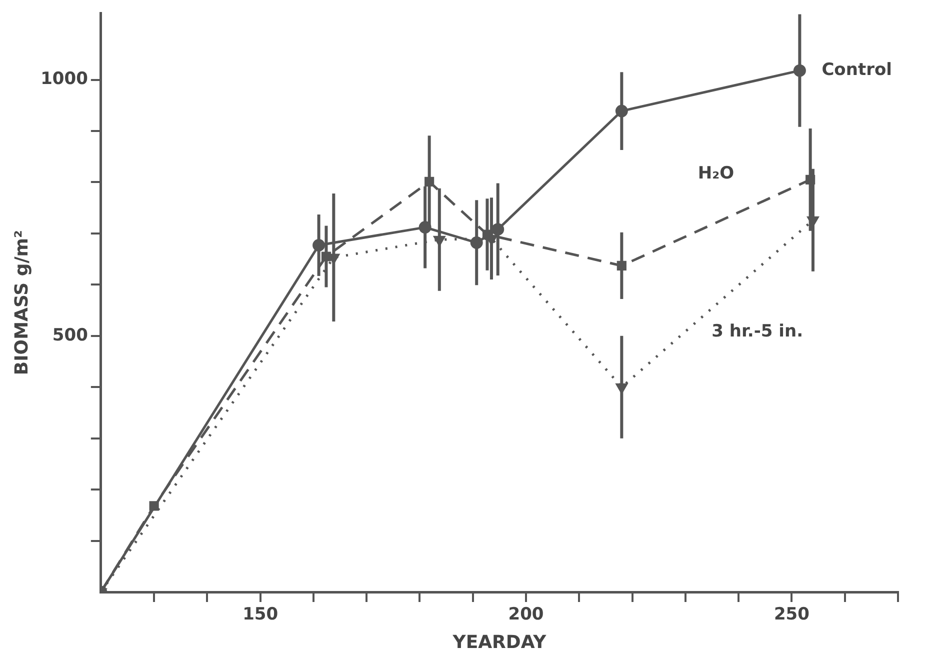 This screenshot has height=666, width=933. What do you see at coordinates (64, 79) in the screenshot?
I see `y-tick-label: 1000` at bounding box center [64, 79].